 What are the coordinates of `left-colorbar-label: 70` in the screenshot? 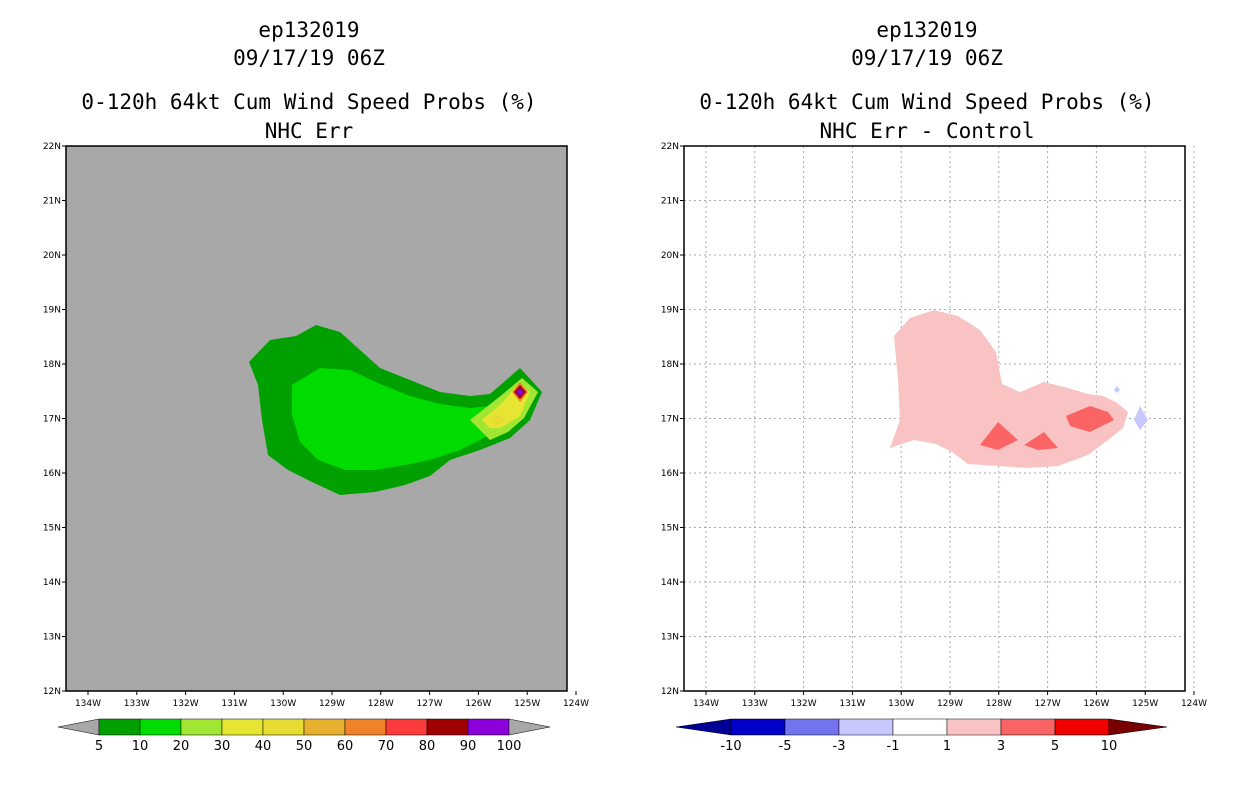 It's located at (386, 746).